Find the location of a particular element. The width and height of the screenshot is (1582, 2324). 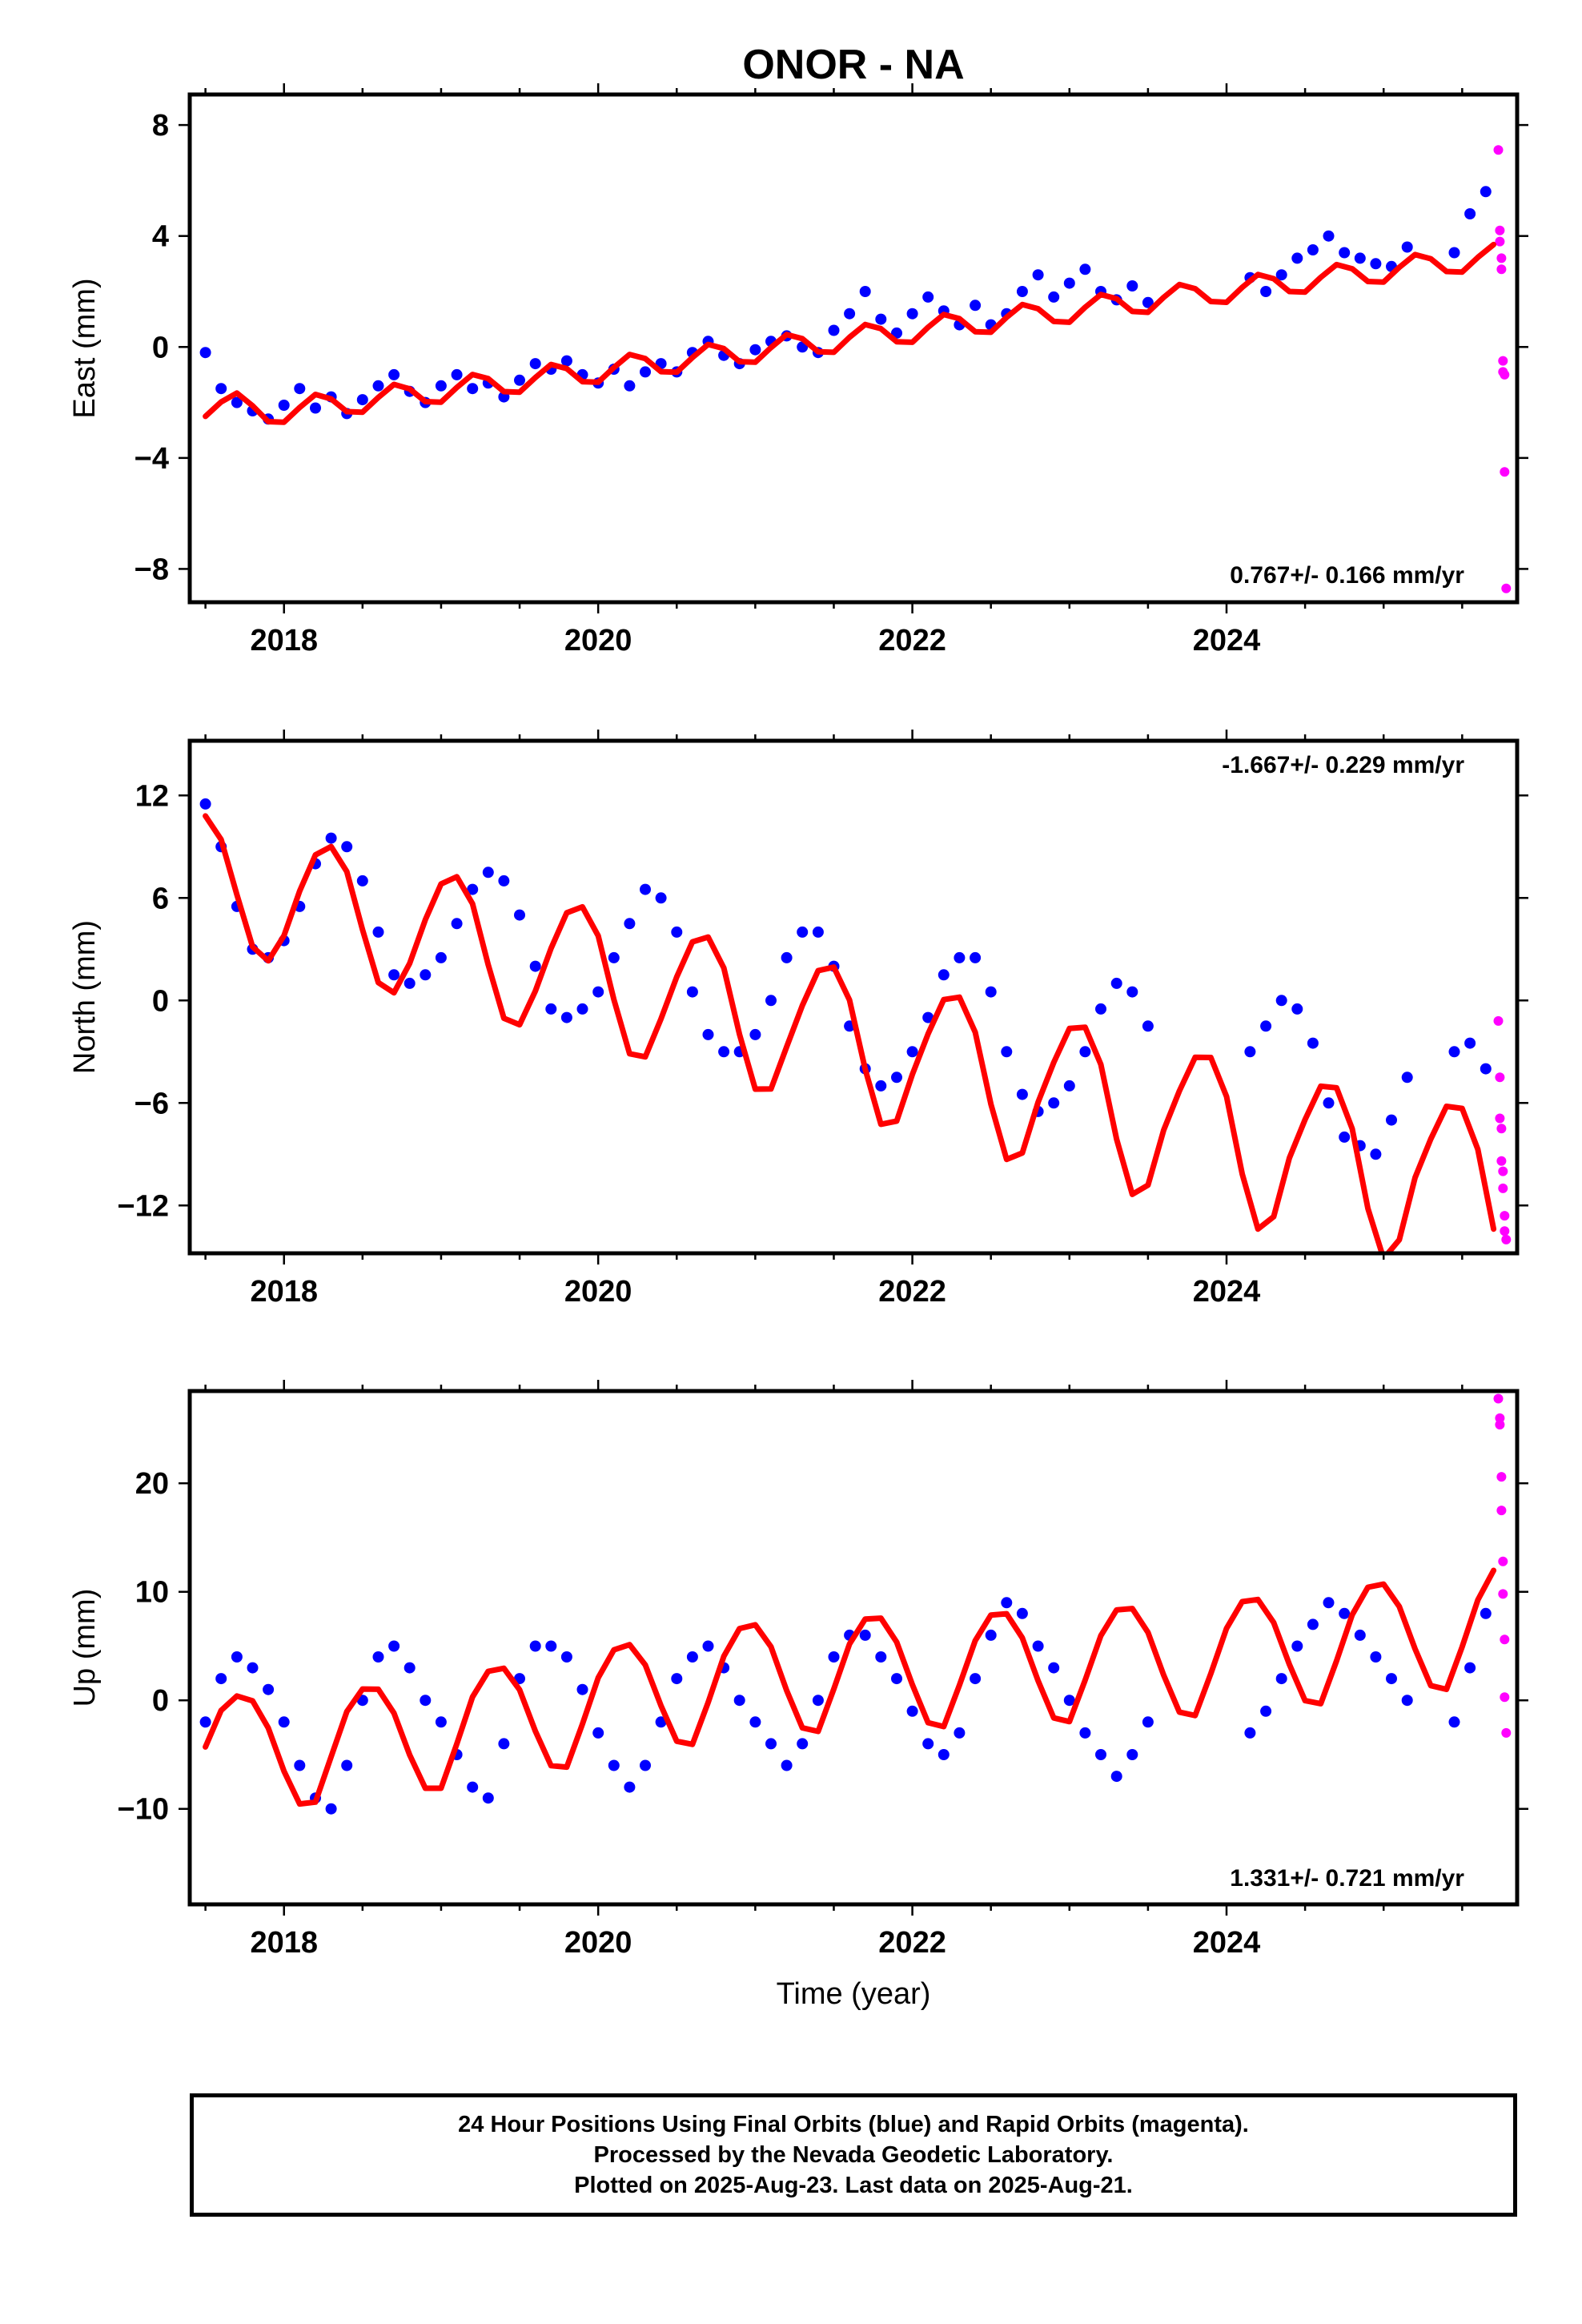

y-tick-label: −12 is located at coordinates (144, 1206).